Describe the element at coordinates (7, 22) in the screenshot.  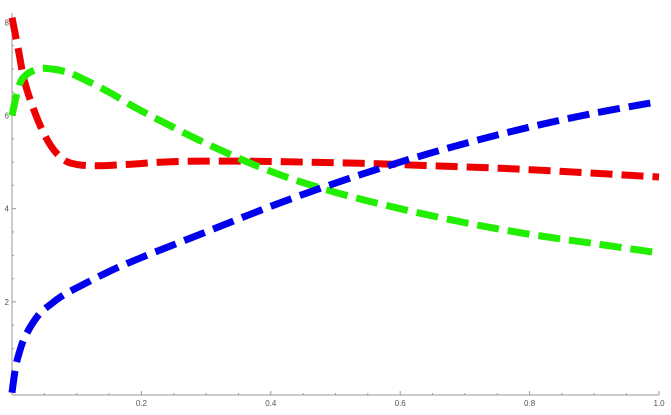
I see `y-tick-label: 8` at that location.